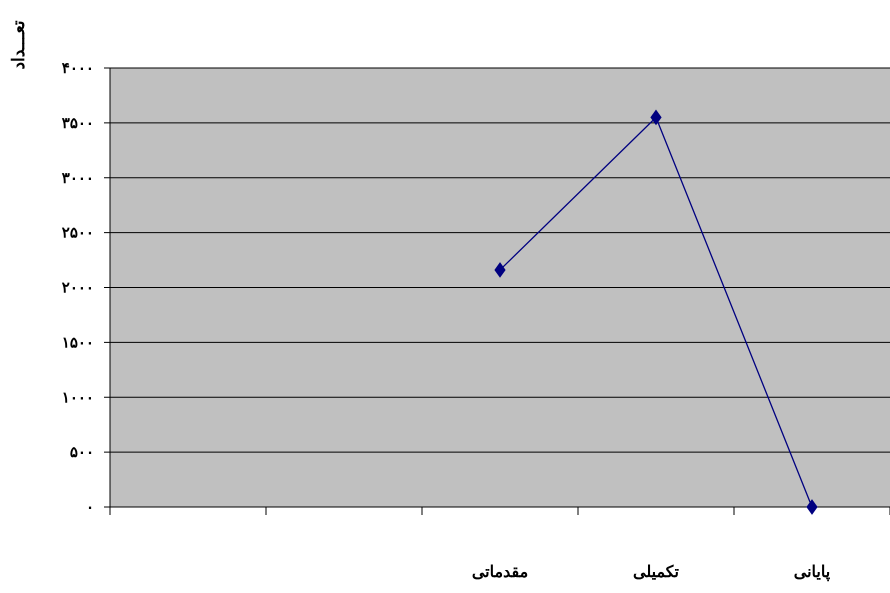 The image size is (890, 593). I want to click on y-tick-label: ۲۵۰۰, so click(78, 233).